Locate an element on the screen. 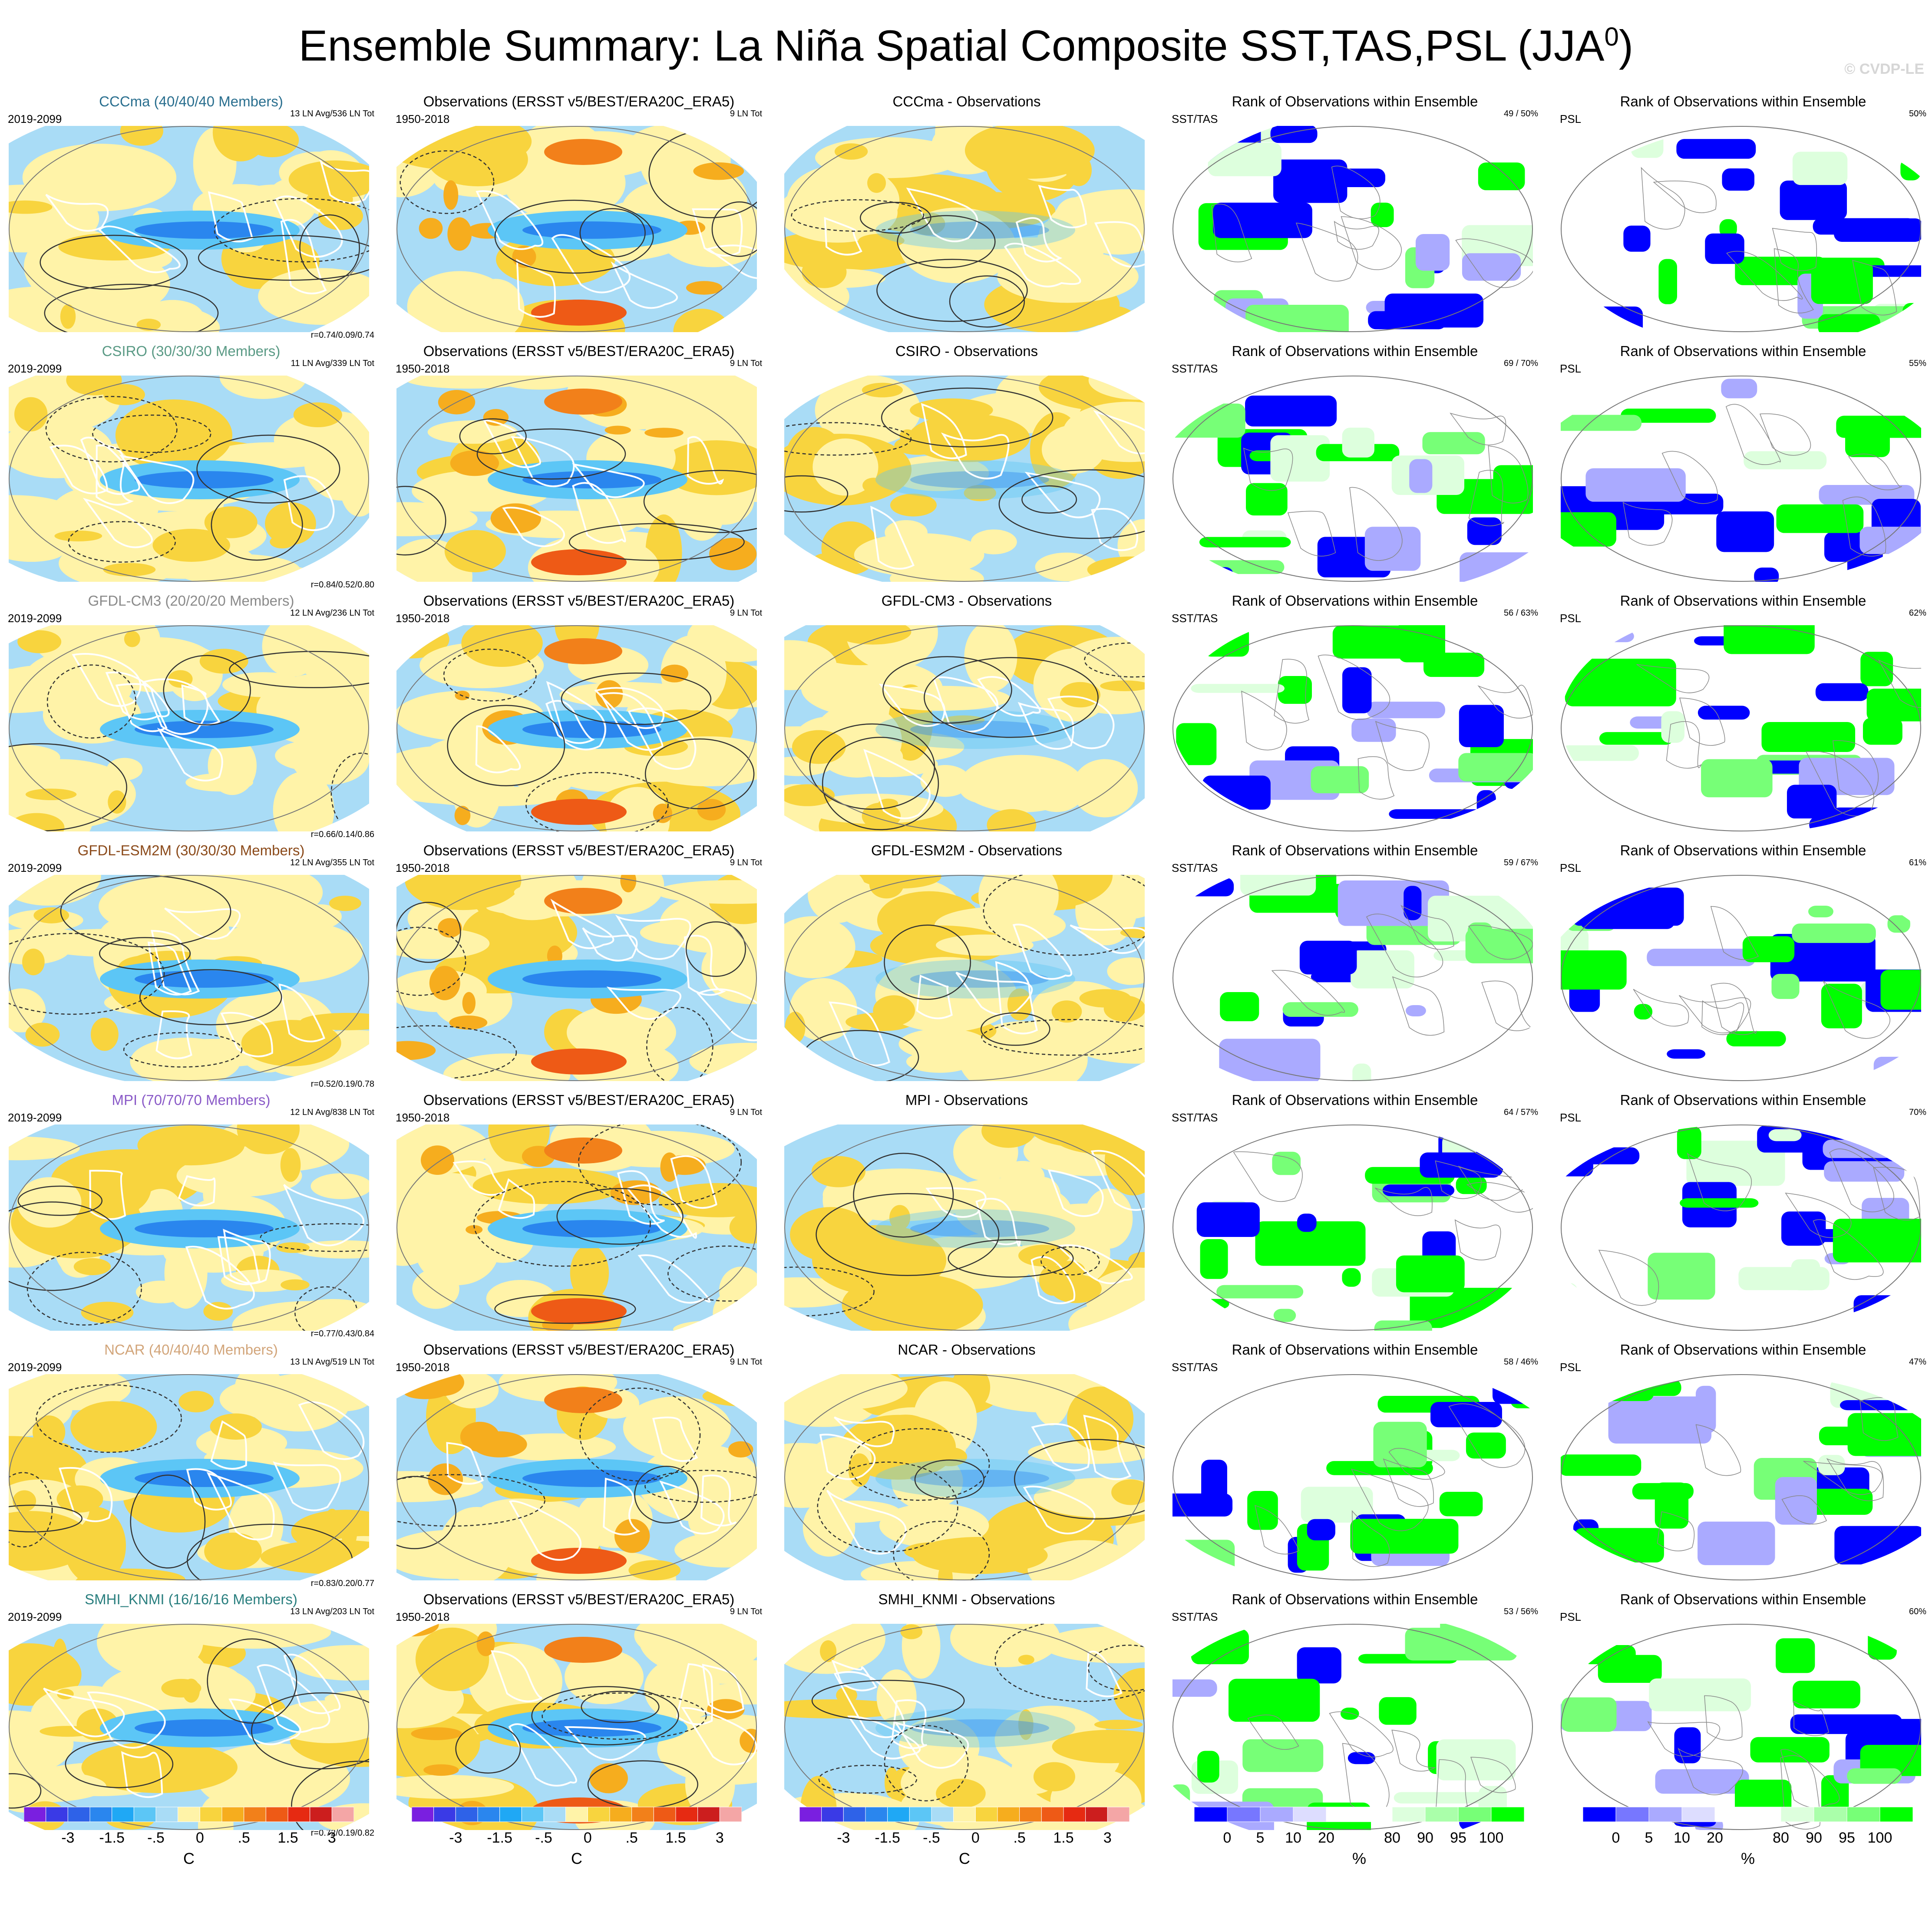 The width and height of the screenshot is (1932, 1906). panel-stat: 50% is located at coordinates (1917, 114).